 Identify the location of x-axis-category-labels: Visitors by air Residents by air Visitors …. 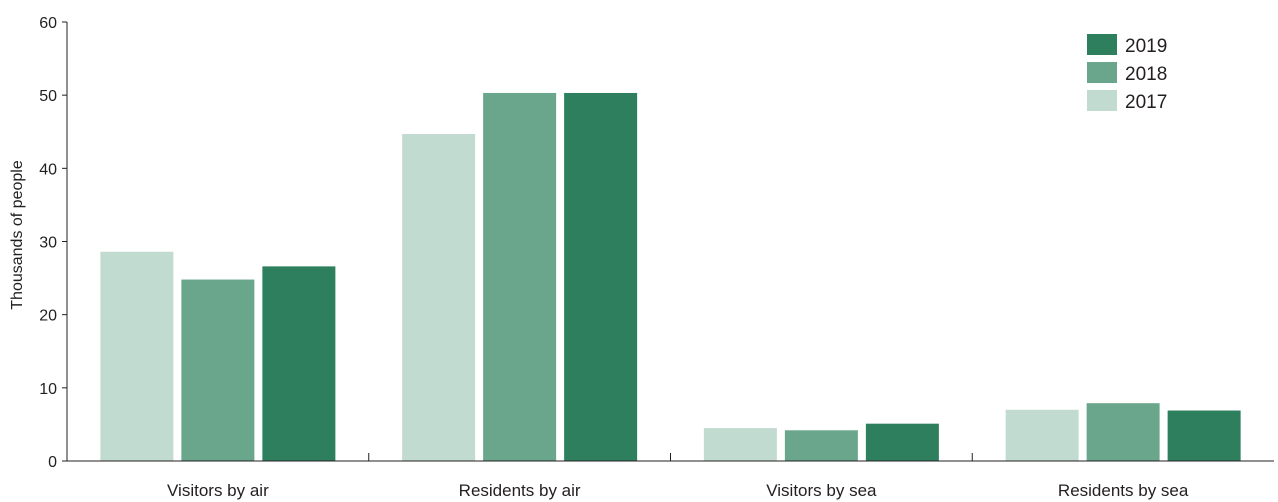
(678, 490).